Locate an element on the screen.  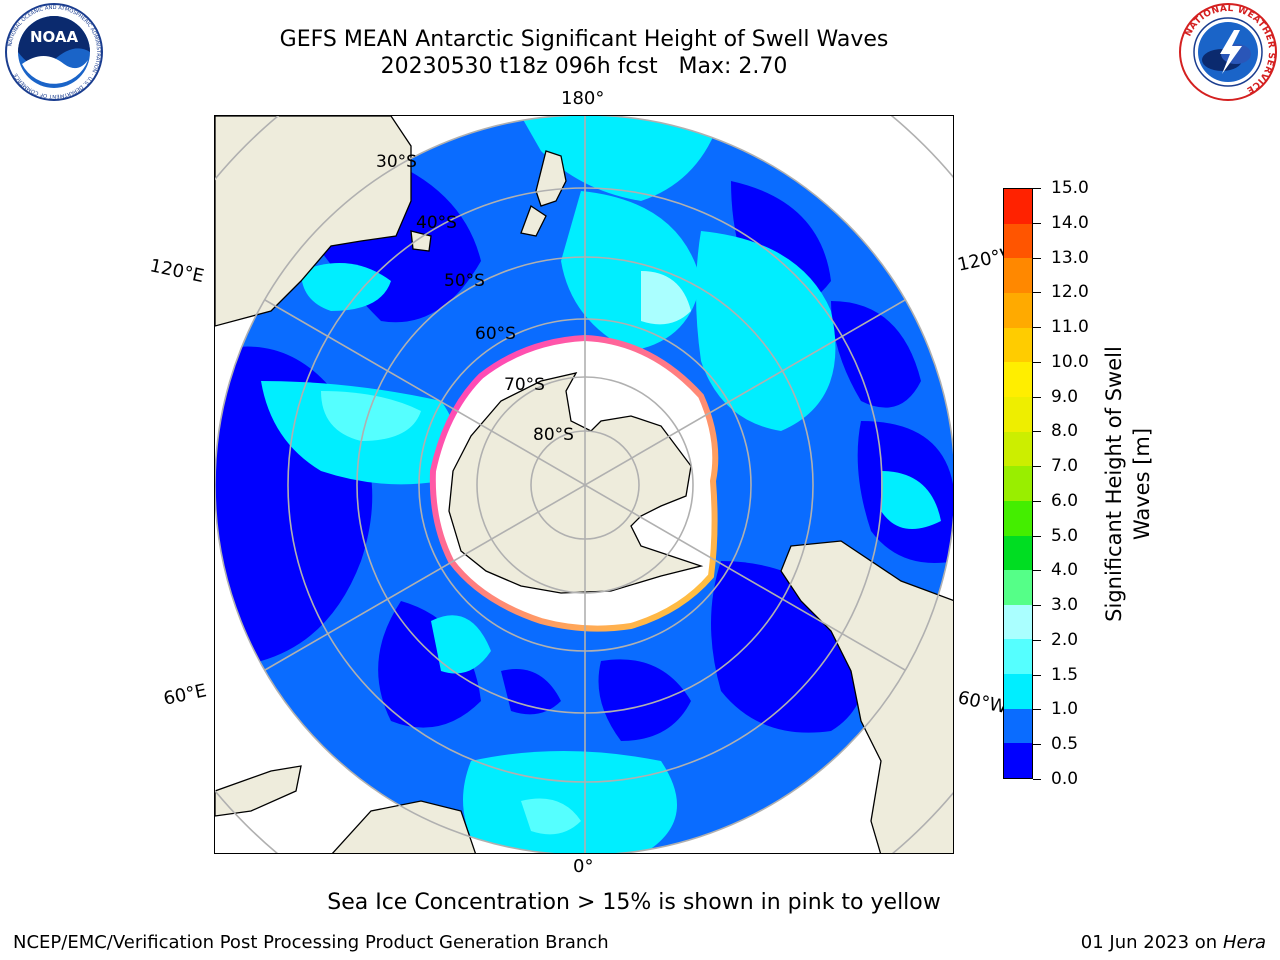
colorbar-tick-label: 2.0 is located at coordinates (1065, 639).